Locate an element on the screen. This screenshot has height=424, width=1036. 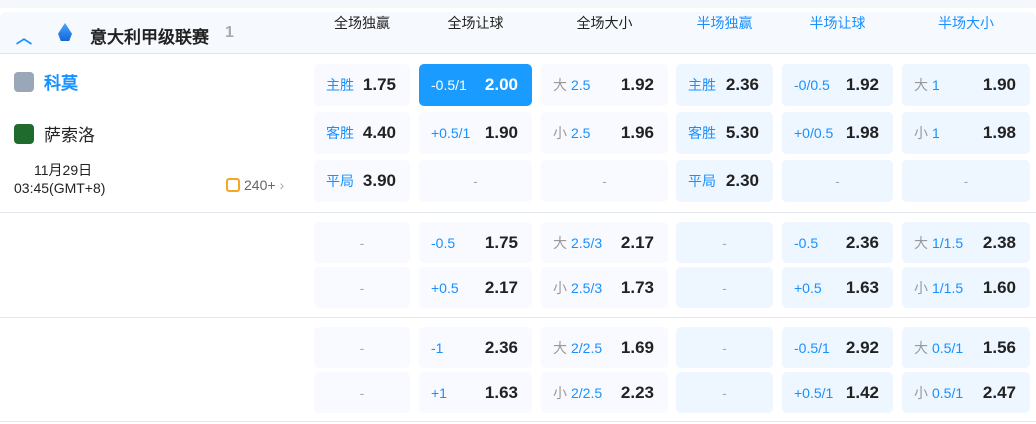
home-team: 科莫 is located at coordinates (46, 81).